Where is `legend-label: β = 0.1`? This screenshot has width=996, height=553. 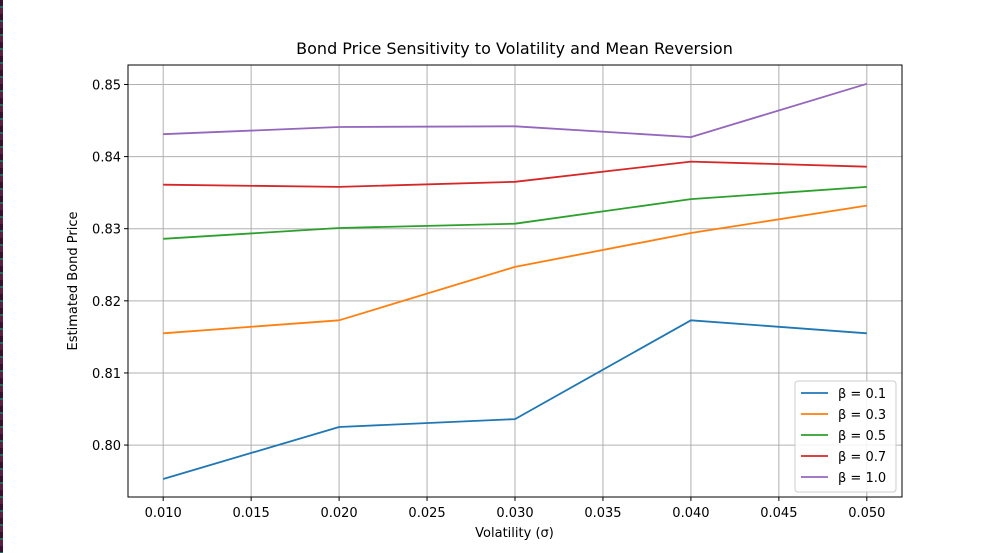
legend-label: β = 0.1 is located at coordinates (862, 394).